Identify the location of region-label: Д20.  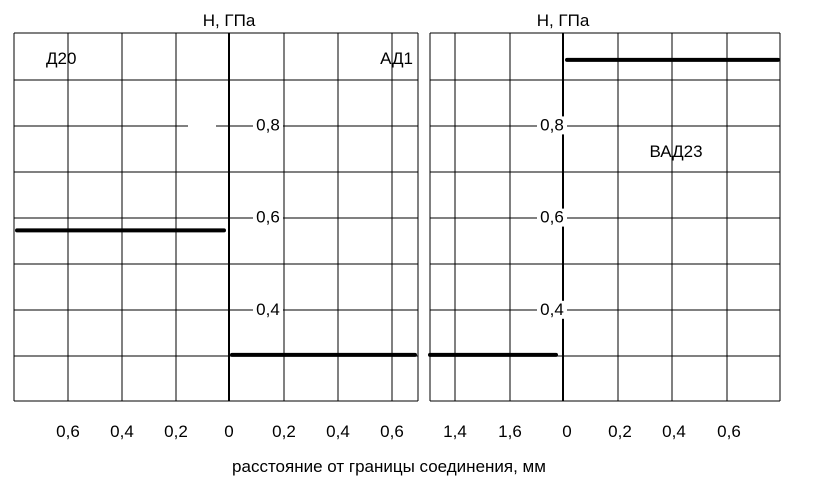
(61, 58).